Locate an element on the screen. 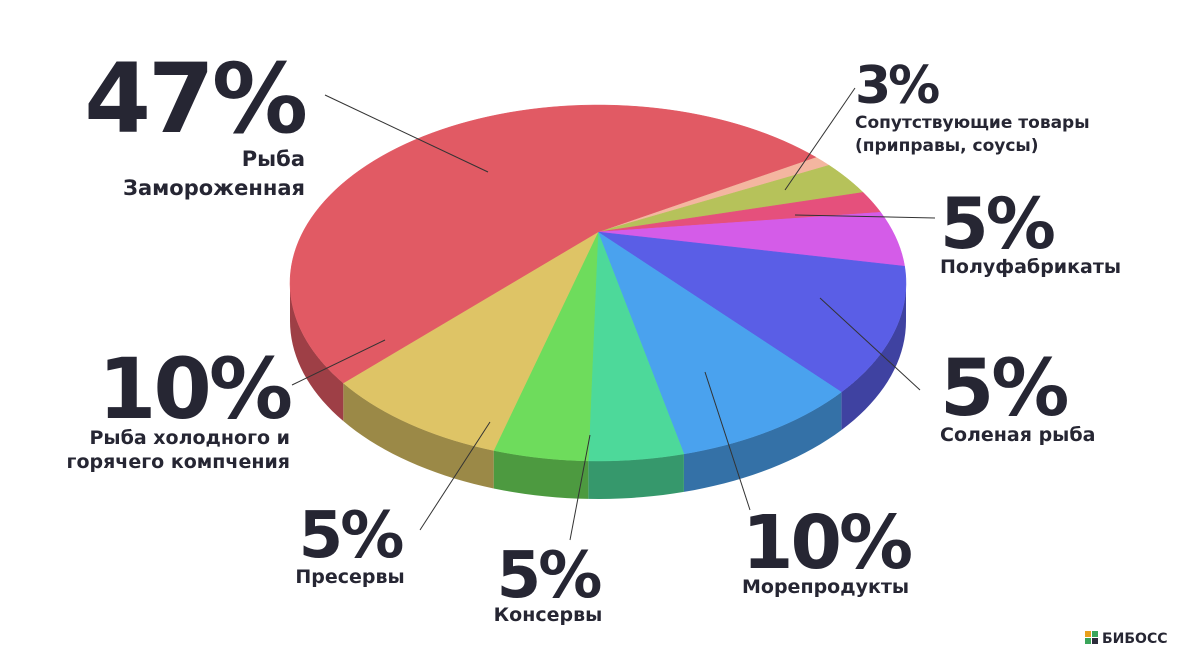 The width and height of the screenshot is (1180, 664). slice-label: Рыба is located at coordinates (273, 159).